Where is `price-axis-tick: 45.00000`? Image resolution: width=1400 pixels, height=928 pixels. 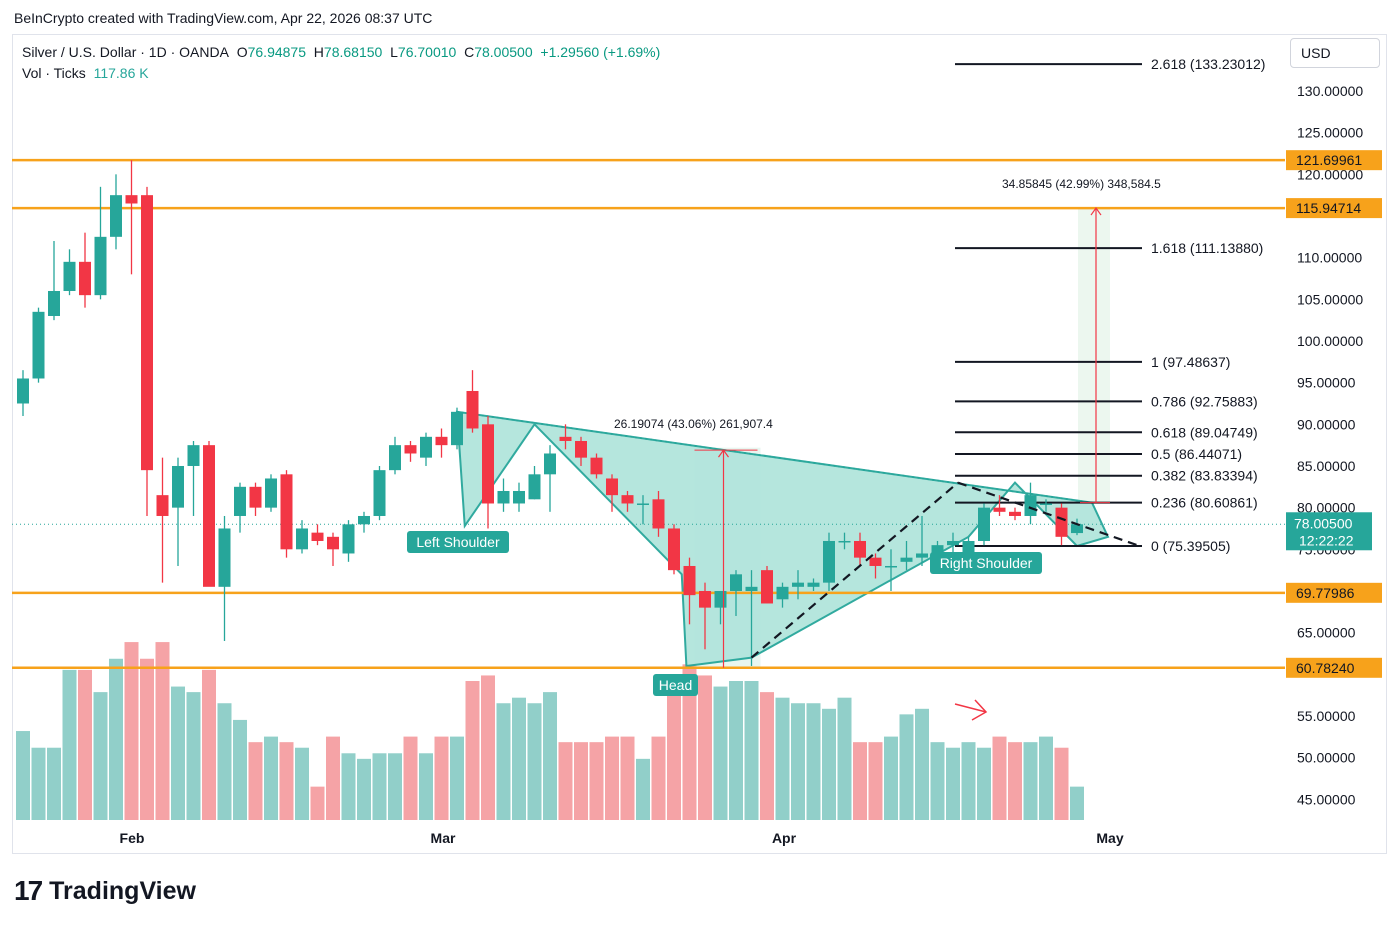 price-axis-tick: 45.00000 is located at coordinates (1326, 799).